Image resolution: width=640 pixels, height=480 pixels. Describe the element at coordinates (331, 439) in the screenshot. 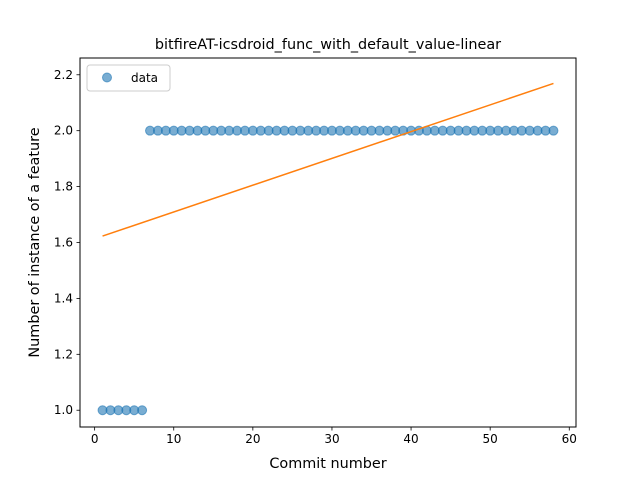

I see `x-tick-label: 30` at that location.